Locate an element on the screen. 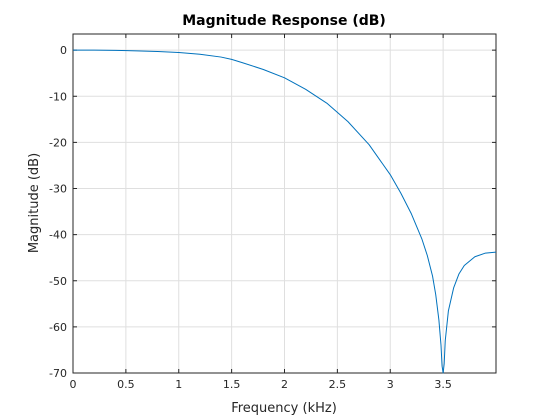 Image resolution: width=560 pixels, height=420 pixels. chart-title: Magnitude Response (dB) is located at coordinates (284, 21).